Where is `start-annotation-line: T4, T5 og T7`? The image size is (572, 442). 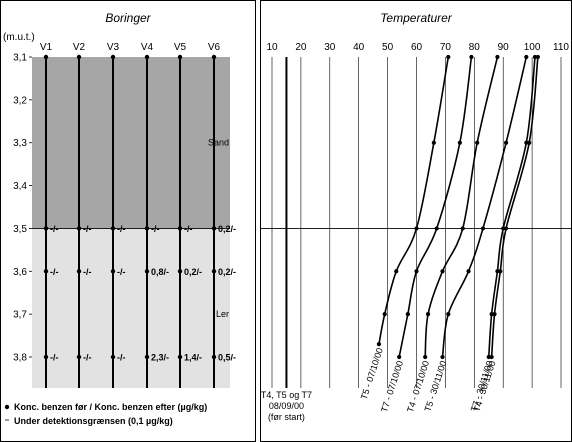
start-annotation-line: T4, T5 og T7 is located at coordinates (286, 395).